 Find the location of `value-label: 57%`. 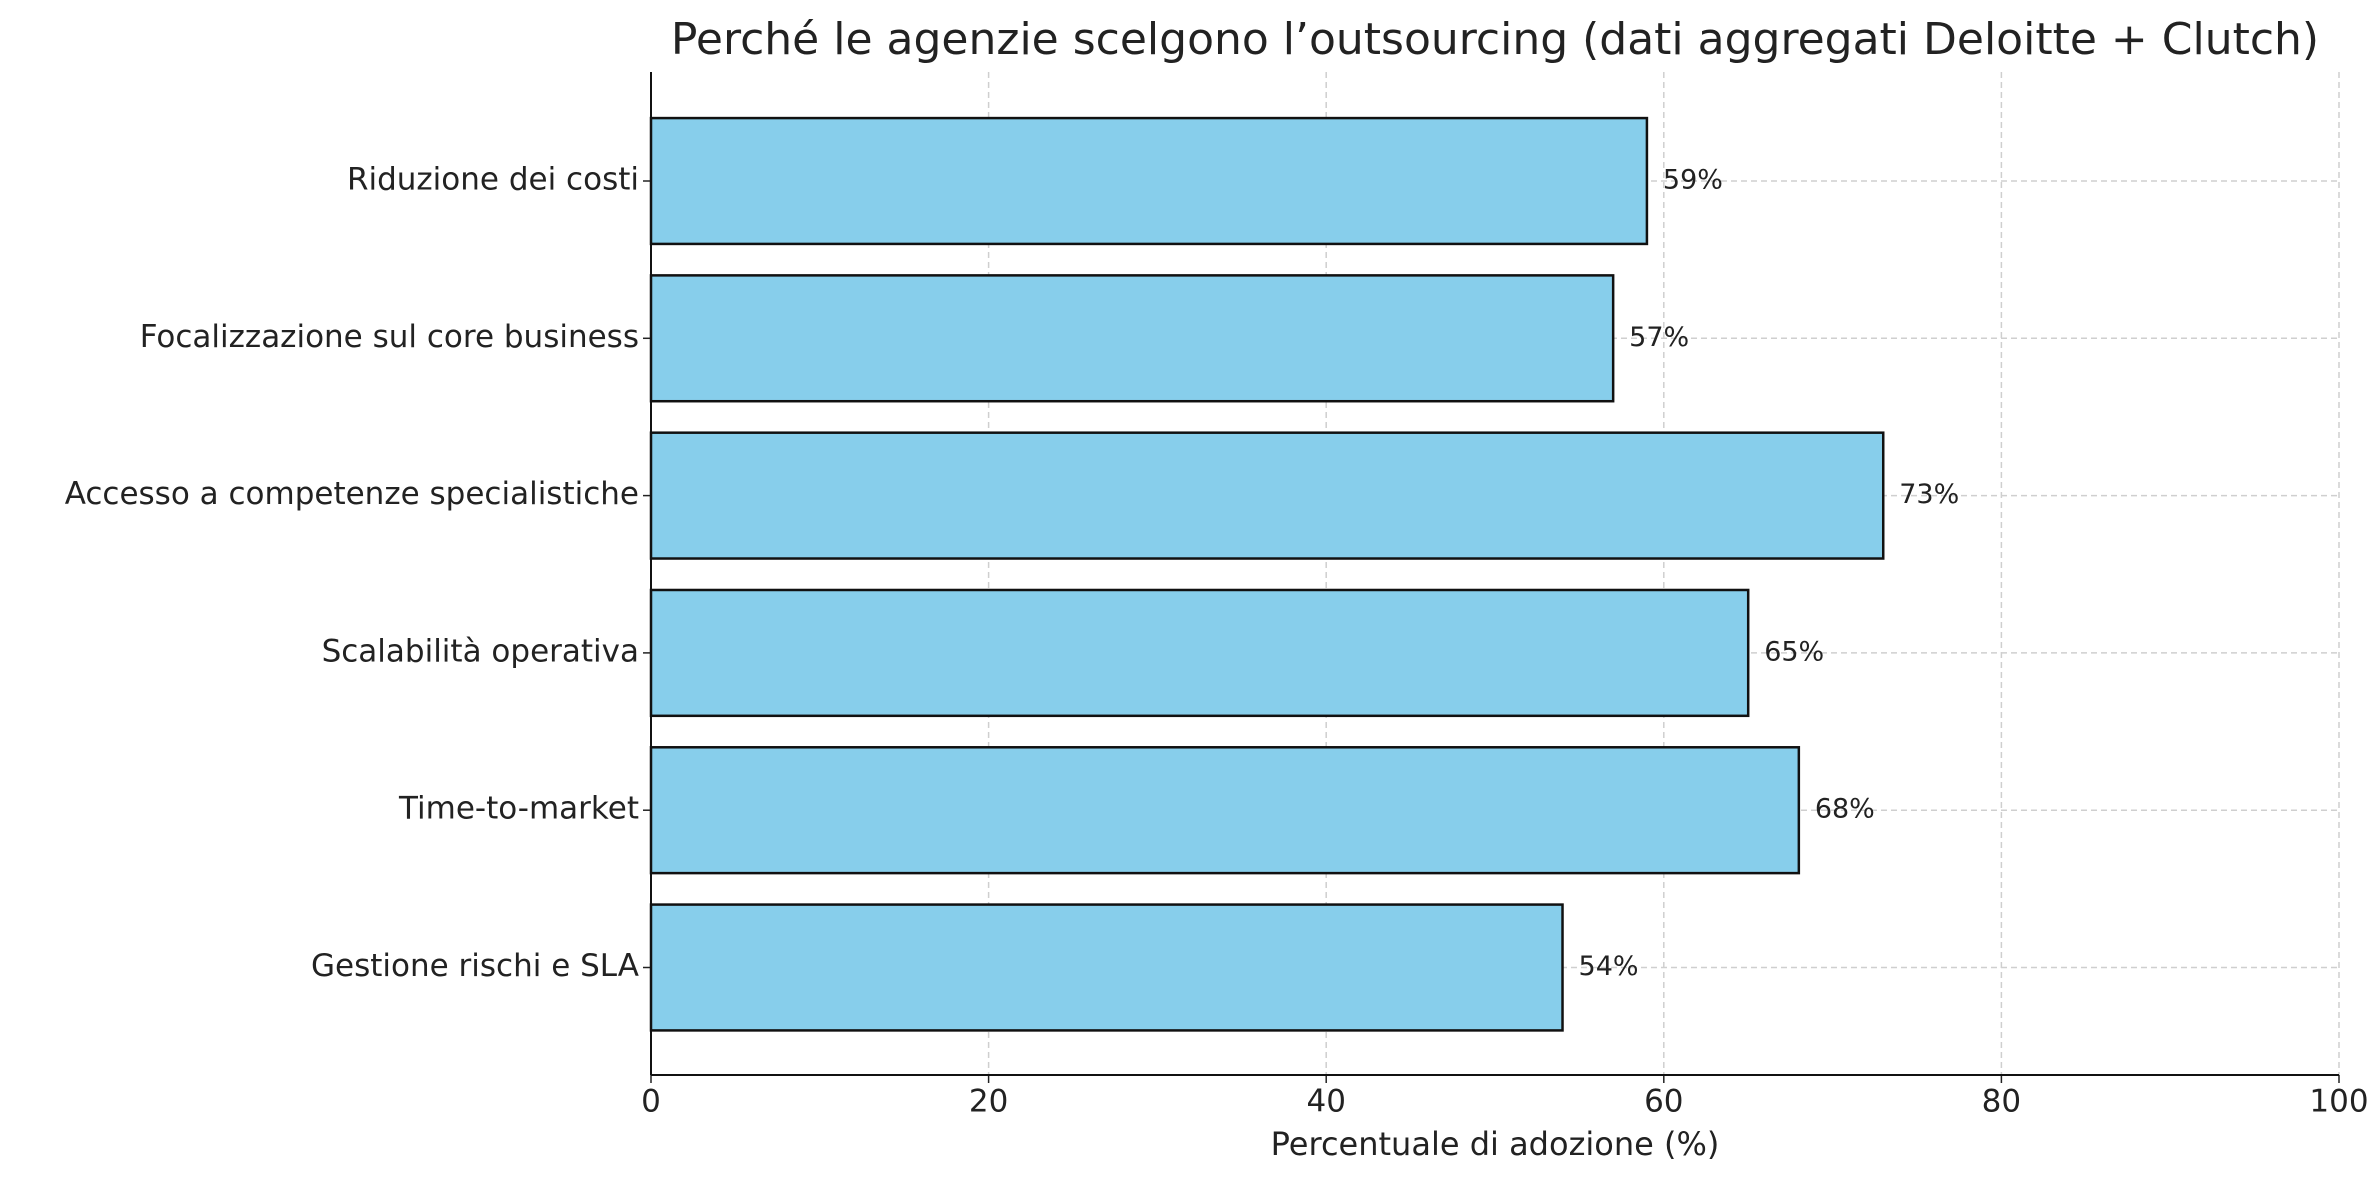

value-label: 57% is located at coordinates (1659, 337).